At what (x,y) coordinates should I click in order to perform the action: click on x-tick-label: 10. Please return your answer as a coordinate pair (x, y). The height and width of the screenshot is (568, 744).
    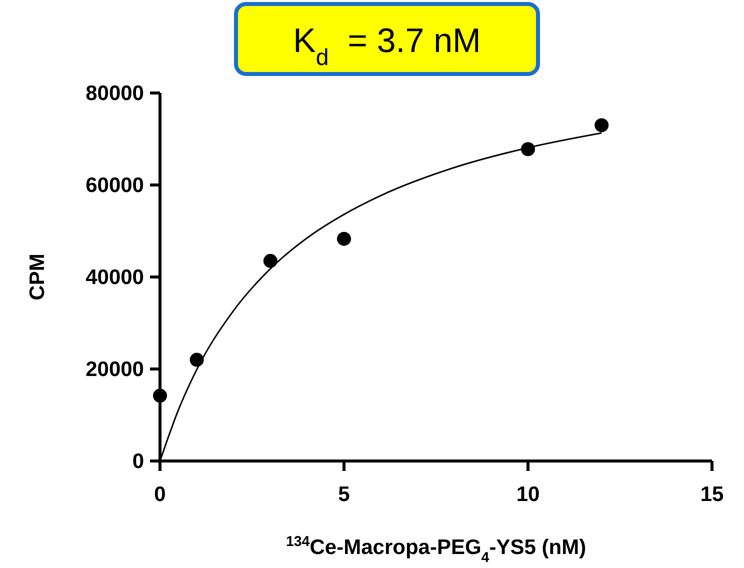
    Looking at the image, I should click on (528, 494).